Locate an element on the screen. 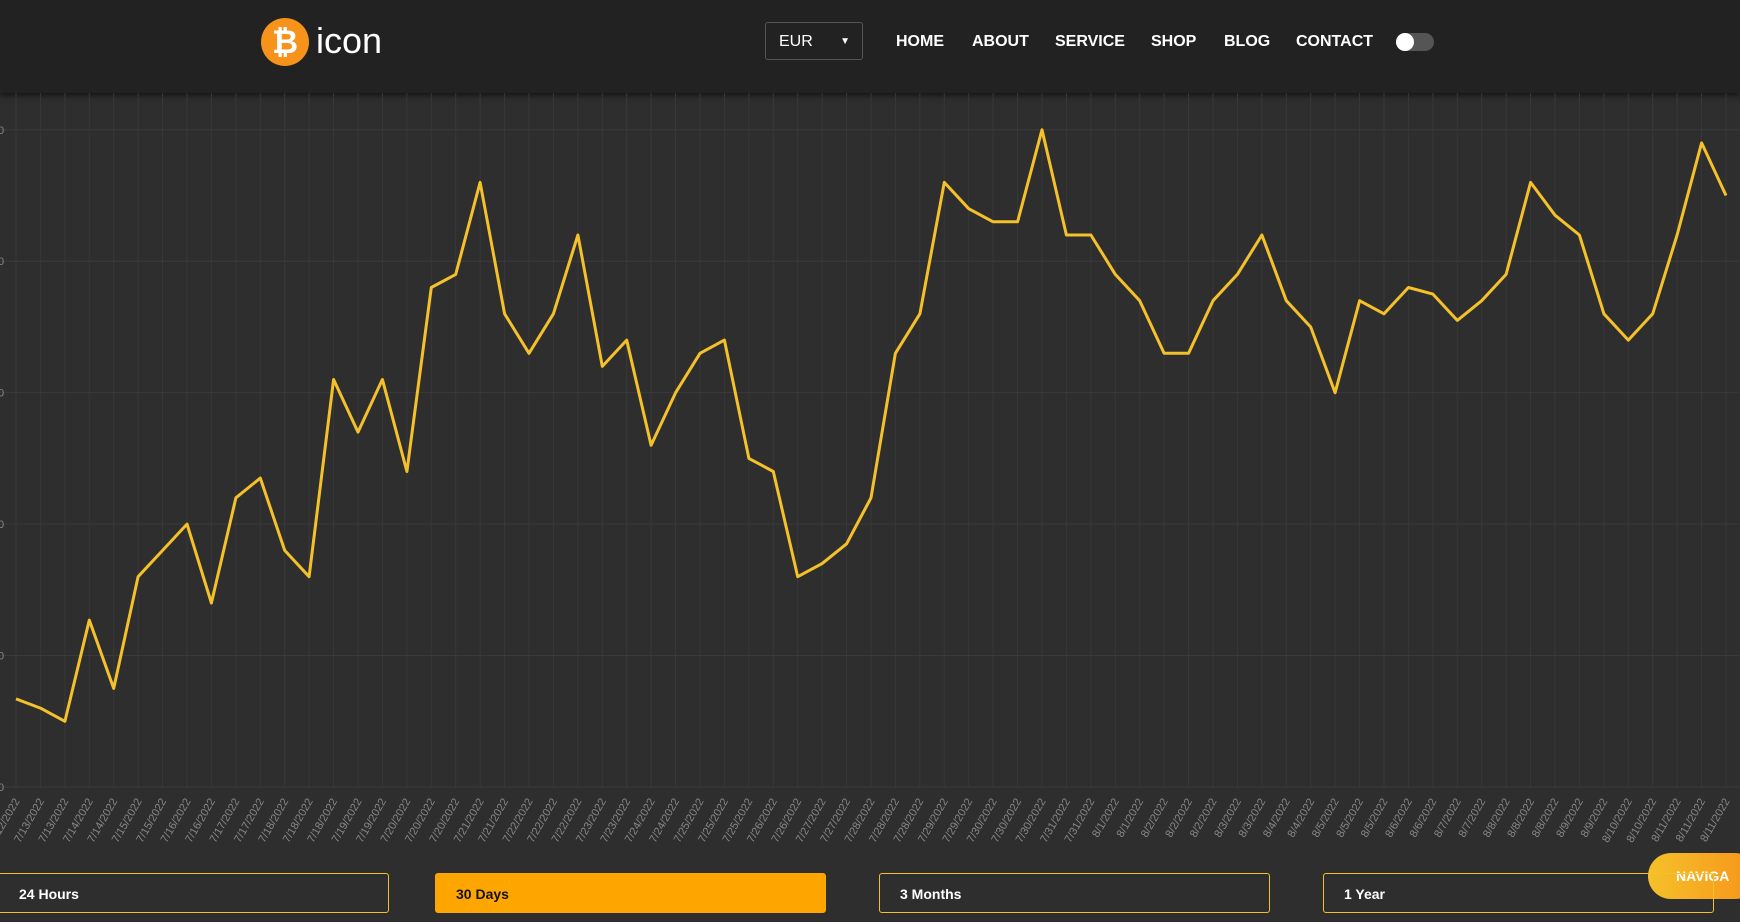 This screenshot has width=1740, height=922. logo-text: icon is located at coordinates (349, 40).